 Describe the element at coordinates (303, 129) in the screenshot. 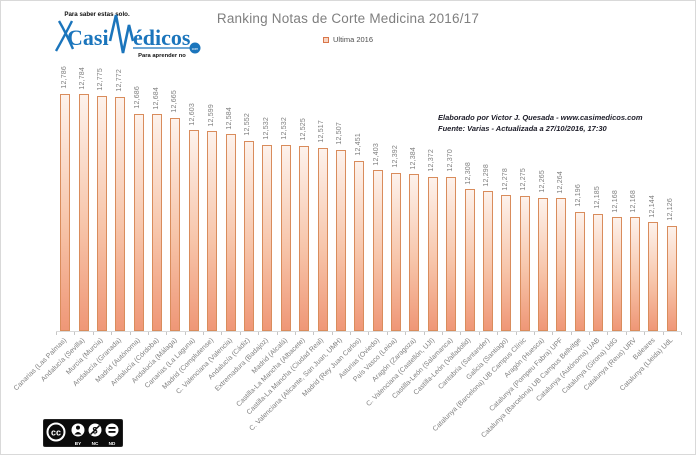

I see `bar-value-label: 12,525` at that location.